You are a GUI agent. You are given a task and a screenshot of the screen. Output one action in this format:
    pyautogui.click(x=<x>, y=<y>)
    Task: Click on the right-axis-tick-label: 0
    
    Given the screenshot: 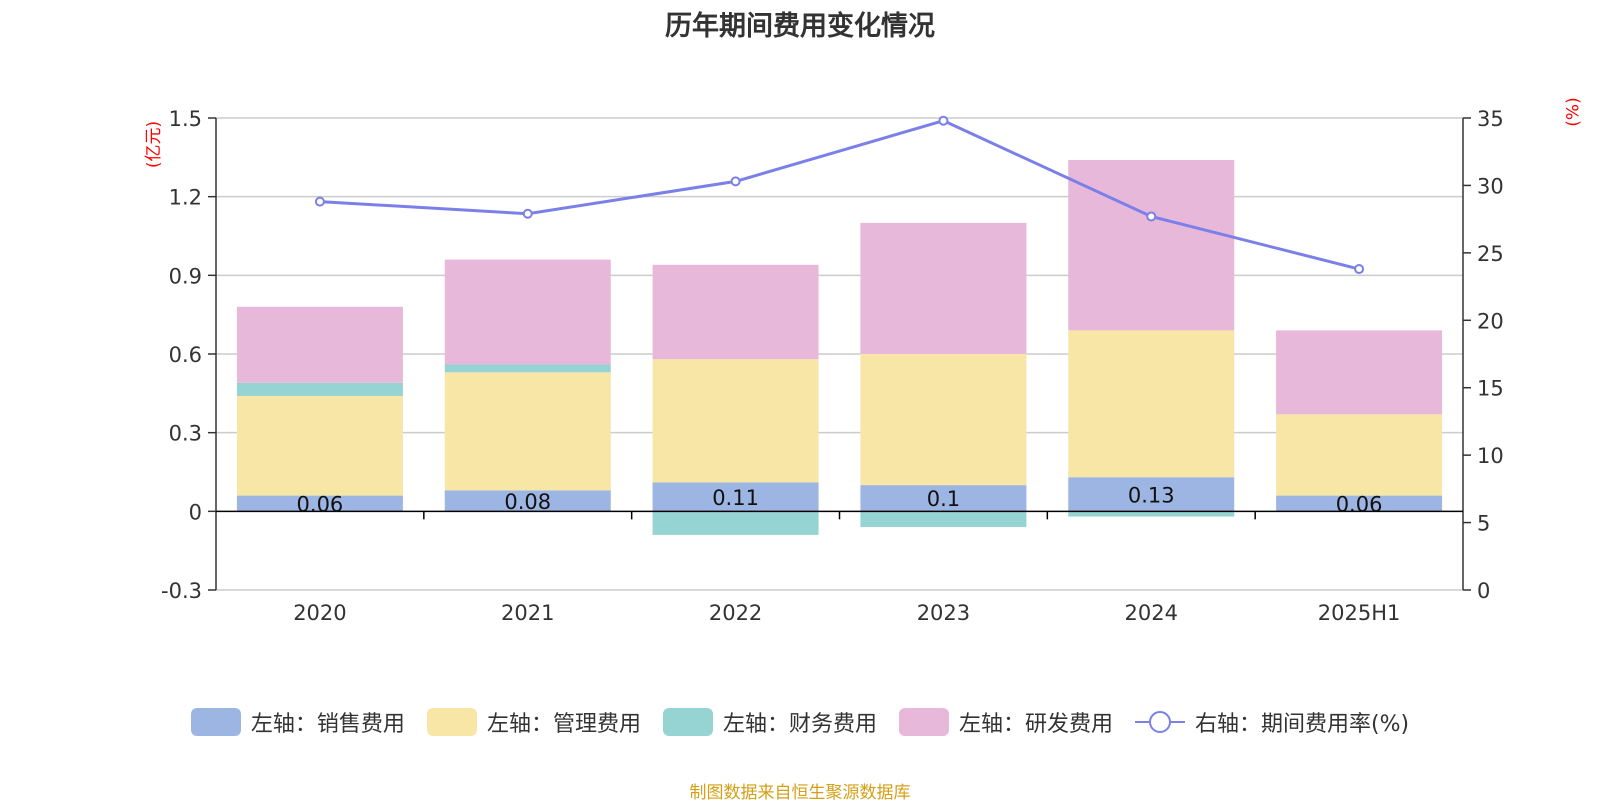 What is the action you would take?
    pyautogui.click(x=1483, y=591)
    